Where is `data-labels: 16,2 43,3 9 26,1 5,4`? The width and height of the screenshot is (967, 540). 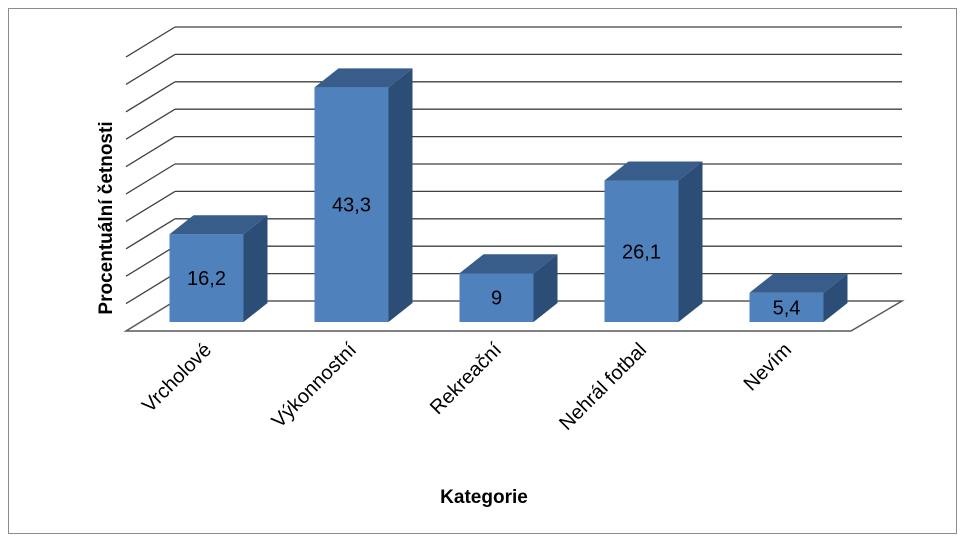
data-labels: 16,2 43,3 9 26,1 5,4 is located at coordinates (493, 257).